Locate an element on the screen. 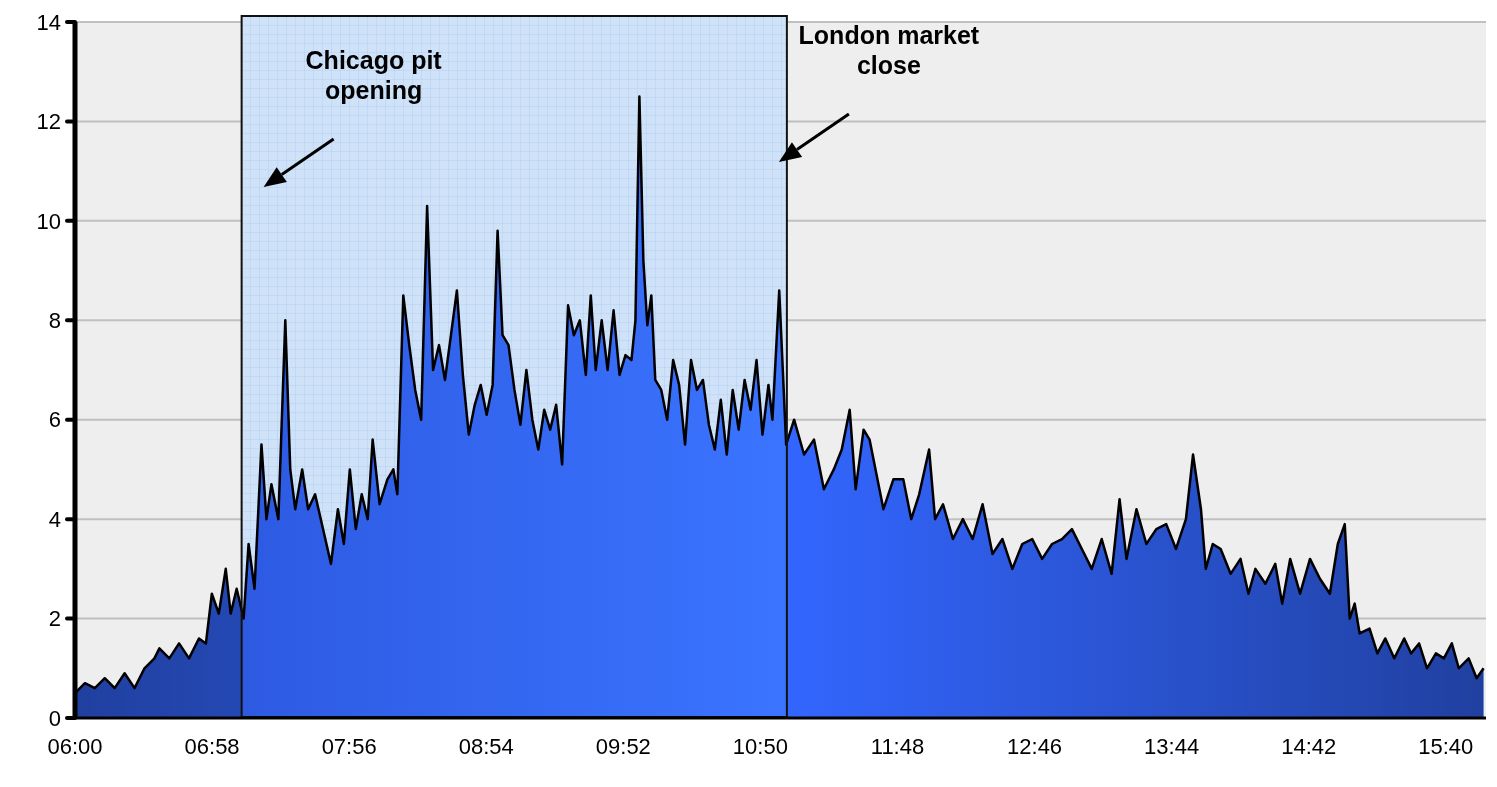 The width and height of the screenshot is (1497, 787). y-tick-label: 4 is located at coordinates (54, 519).